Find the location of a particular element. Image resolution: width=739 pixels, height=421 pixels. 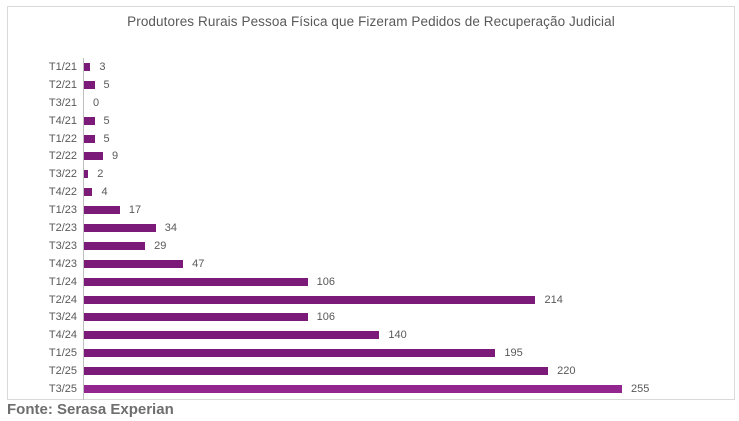

chart-row: T4/22 4 is located at coordinates (371, 192).